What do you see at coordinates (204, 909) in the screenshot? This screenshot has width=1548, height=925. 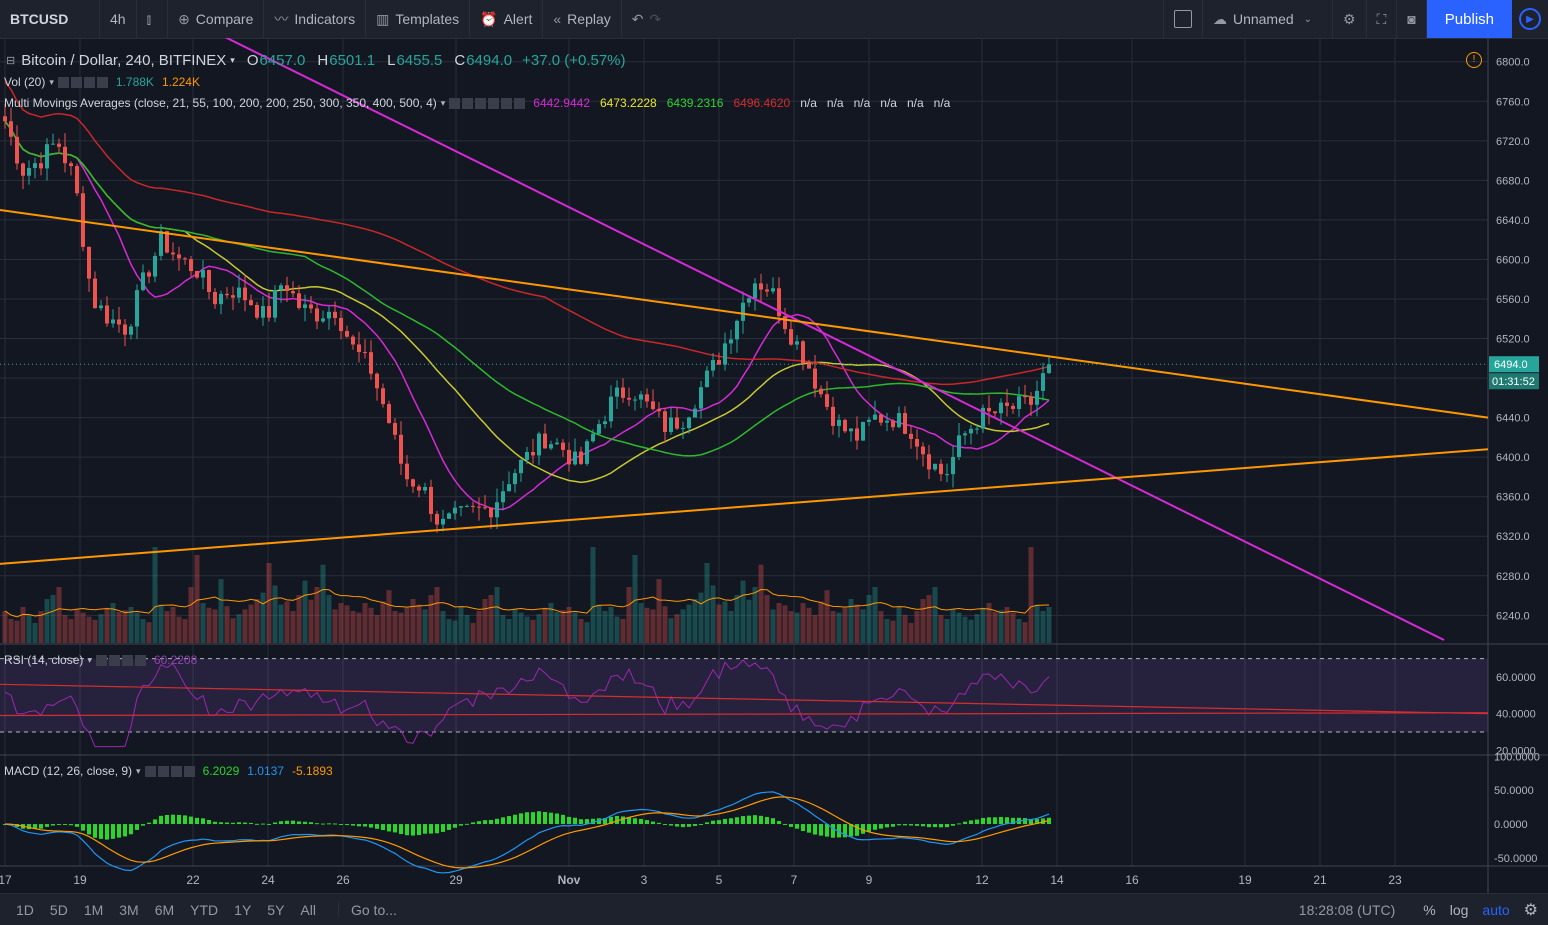 I see `range-ytd: YTD` at bounding box center [204, 909].